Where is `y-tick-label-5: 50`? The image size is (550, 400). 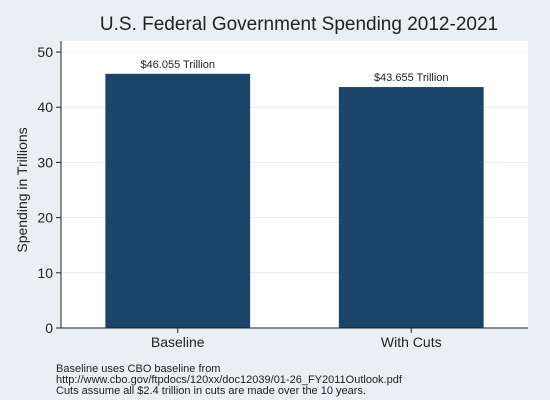 y-tick-label-5: 50 is located at coordinates (45, 52).